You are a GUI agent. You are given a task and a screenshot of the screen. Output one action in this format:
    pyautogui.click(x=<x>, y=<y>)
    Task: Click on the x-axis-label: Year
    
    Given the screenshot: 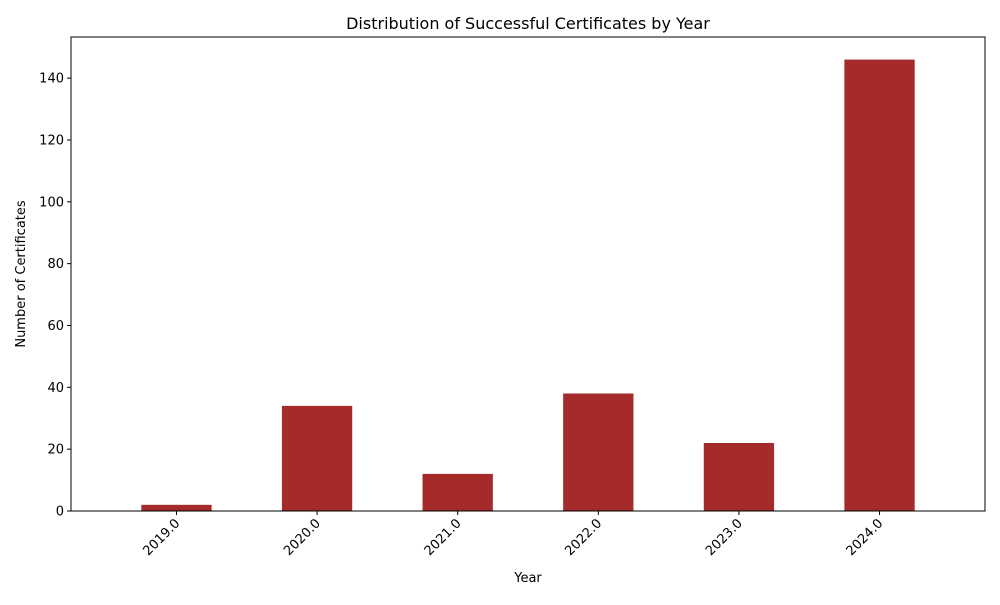 What is the action you would take?
    pyautogui.click(x=527, y=578)
    